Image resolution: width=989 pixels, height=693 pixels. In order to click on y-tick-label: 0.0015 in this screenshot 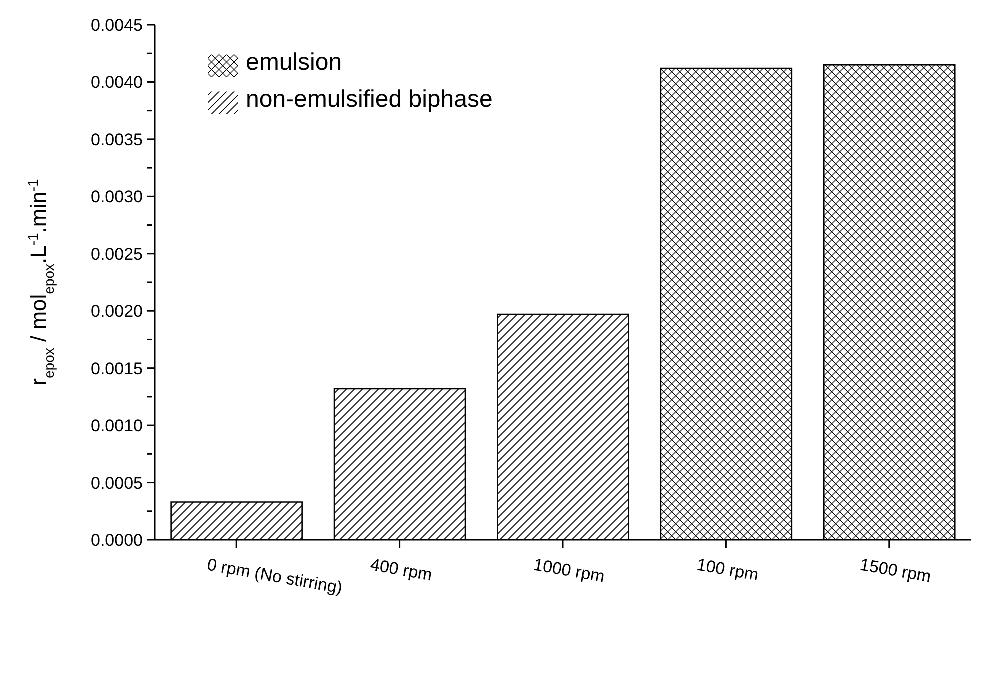, I will do `click(117, 368)`.